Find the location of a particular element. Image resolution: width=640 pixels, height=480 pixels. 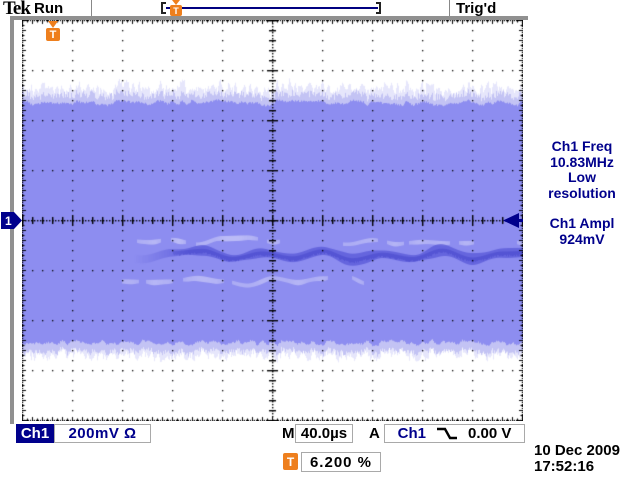

trigger-percent-icon: T is located at coordinates (290, 461).